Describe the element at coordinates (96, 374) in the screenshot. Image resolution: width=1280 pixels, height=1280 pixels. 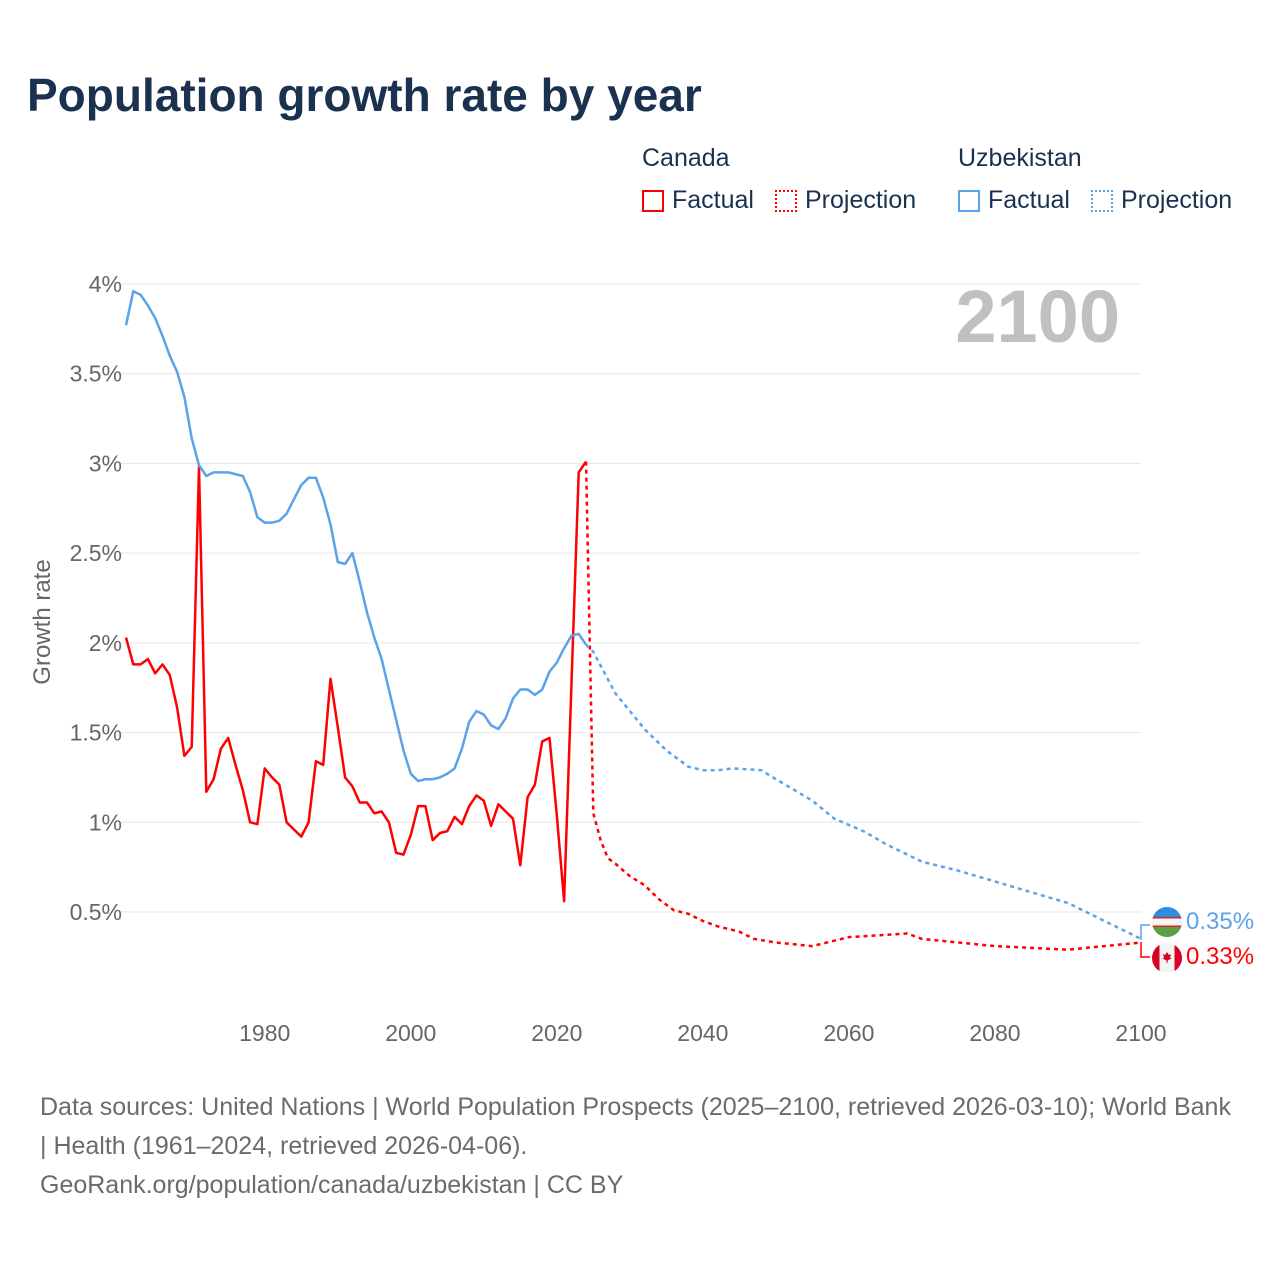
I see `y-tick-label: 3.5%` at that location.